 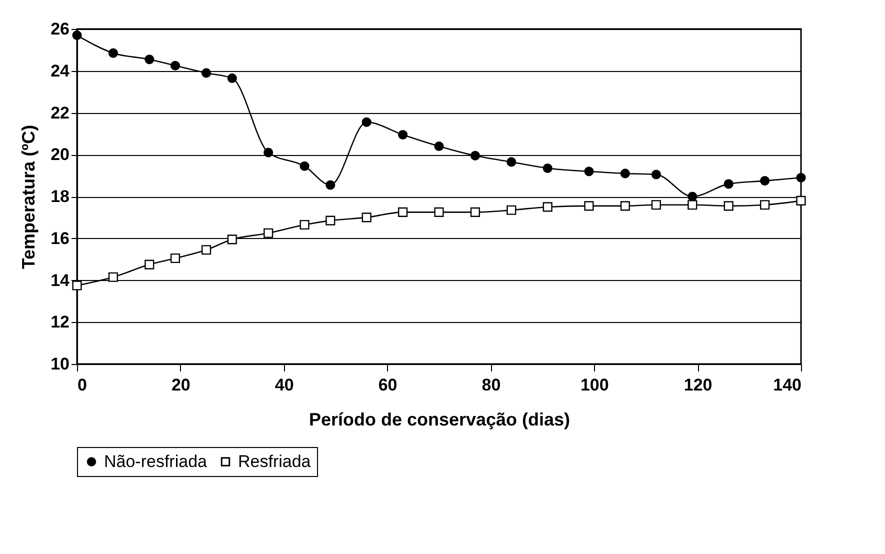 I want to click on legend-label: Resfriada, so click(x=275, y=461).